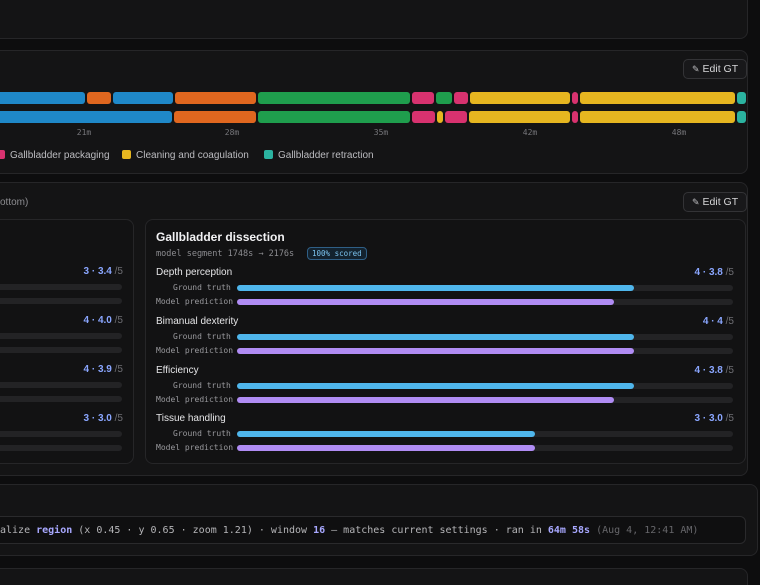  Describe the element at coordinates (103, 369) in the screenshot. I see `left-score-3: 4 · 3.9 /5` at that location.